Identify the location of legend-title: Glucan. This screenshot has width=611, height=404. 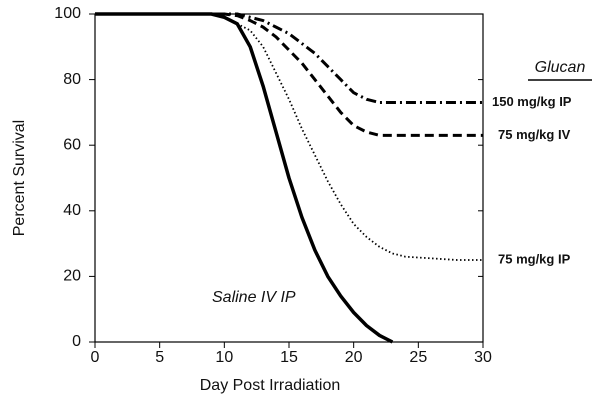
(560, 67).